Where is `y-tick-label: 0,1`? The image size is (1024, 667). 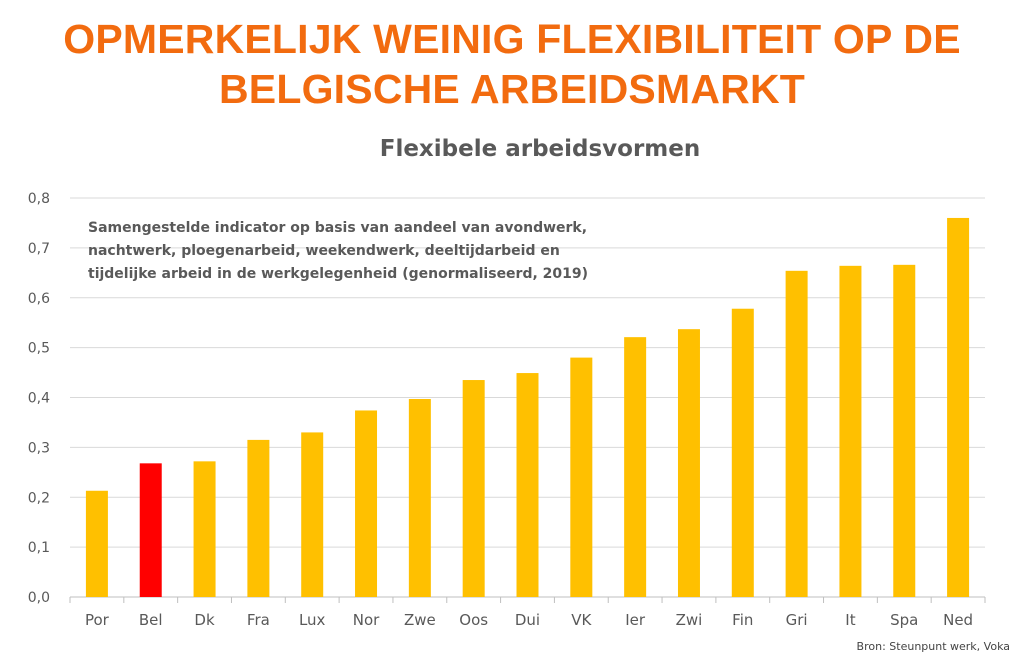 y-tick-label: 0,1 is located at coordinates (39, 548).